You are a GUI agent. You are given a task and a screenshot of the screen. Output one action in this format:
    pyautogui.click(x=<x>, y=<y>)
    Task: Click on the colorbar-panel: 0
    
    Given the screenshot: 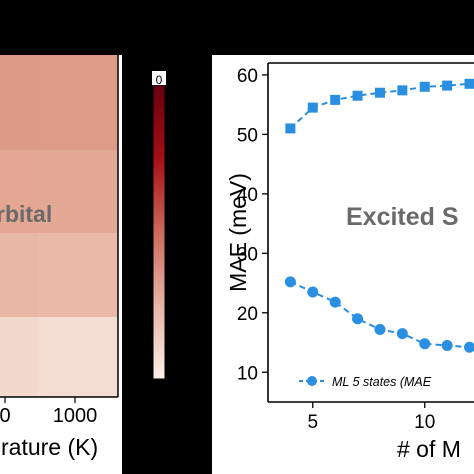 What is the action you would take?
    pyautogui.click(x=160, y=225)
    